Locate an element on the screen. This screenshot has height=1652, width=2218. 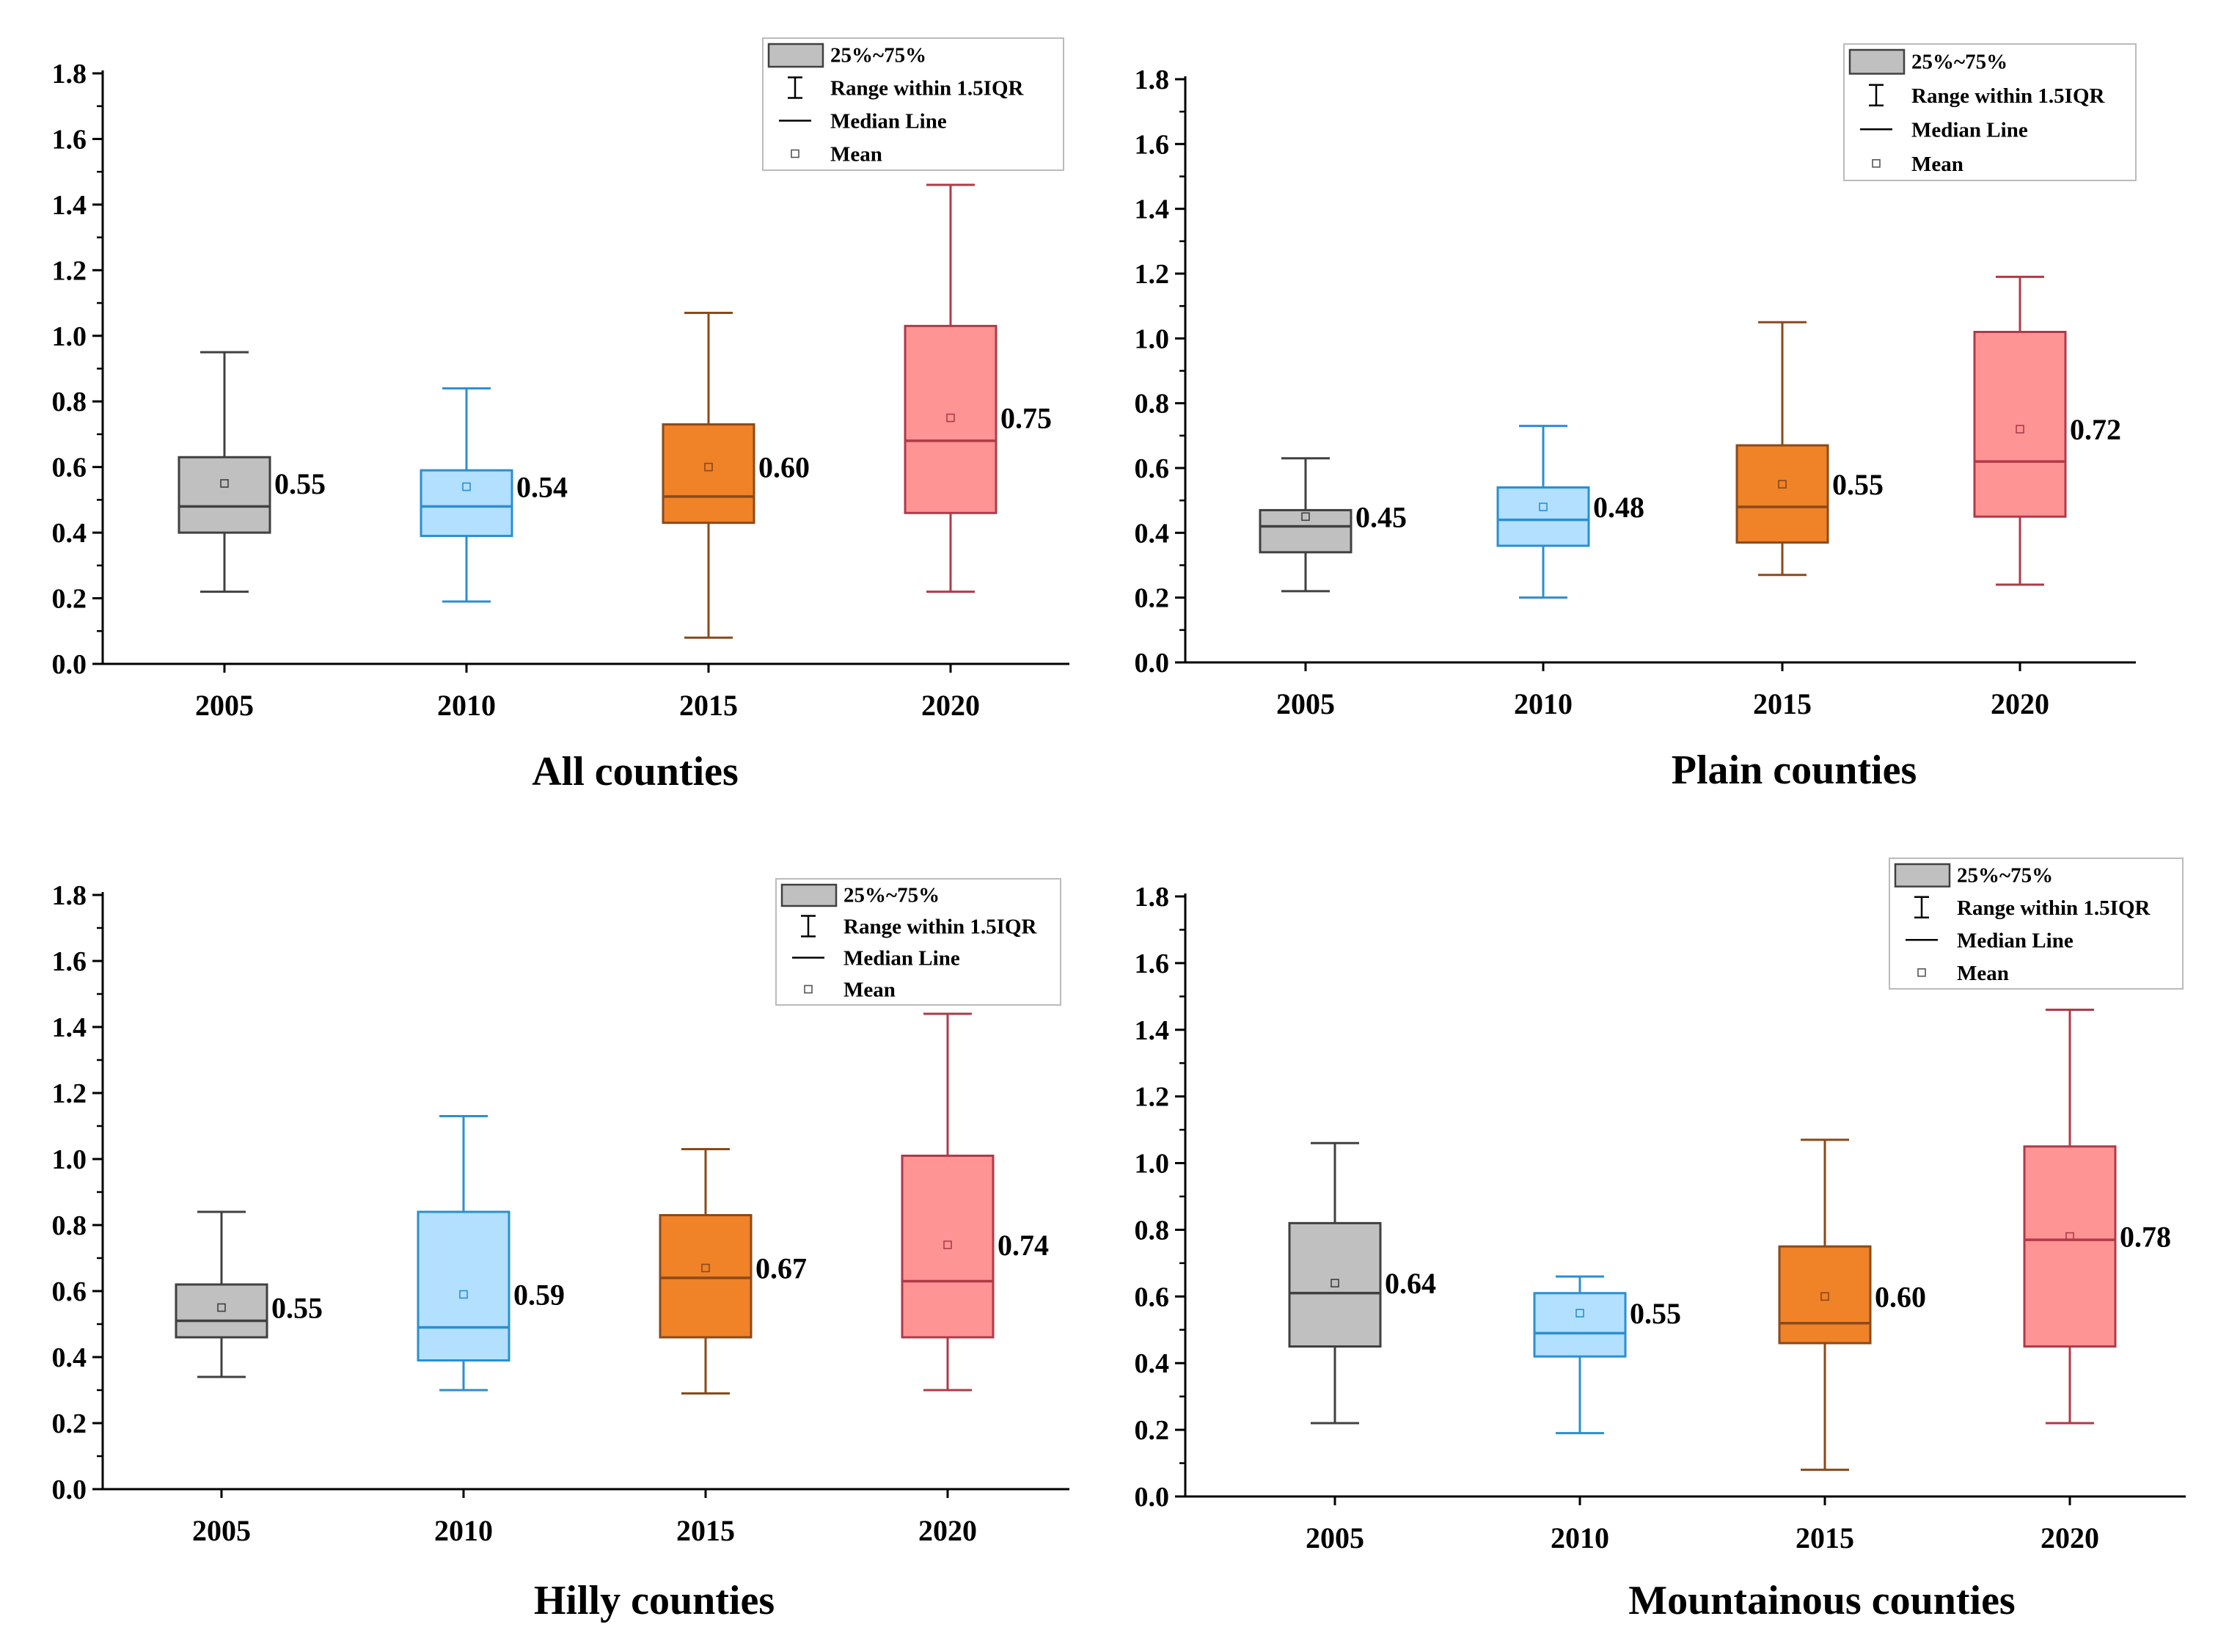
box-2010: 0.48 is located at coordinates (1570, 512).